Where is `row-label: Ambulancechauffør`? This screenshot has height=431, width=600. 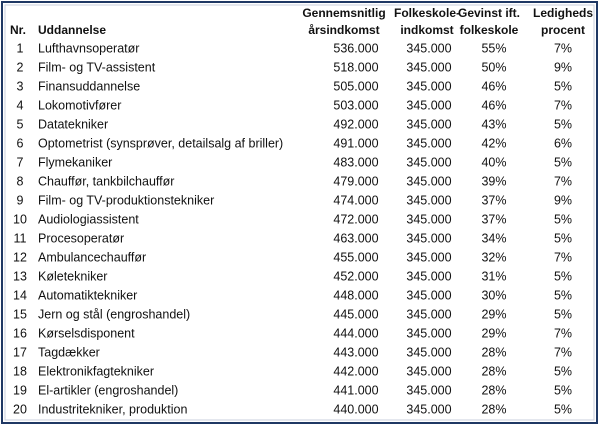 row-label: Ambulancechauffør is located at coordinates (92, 257).